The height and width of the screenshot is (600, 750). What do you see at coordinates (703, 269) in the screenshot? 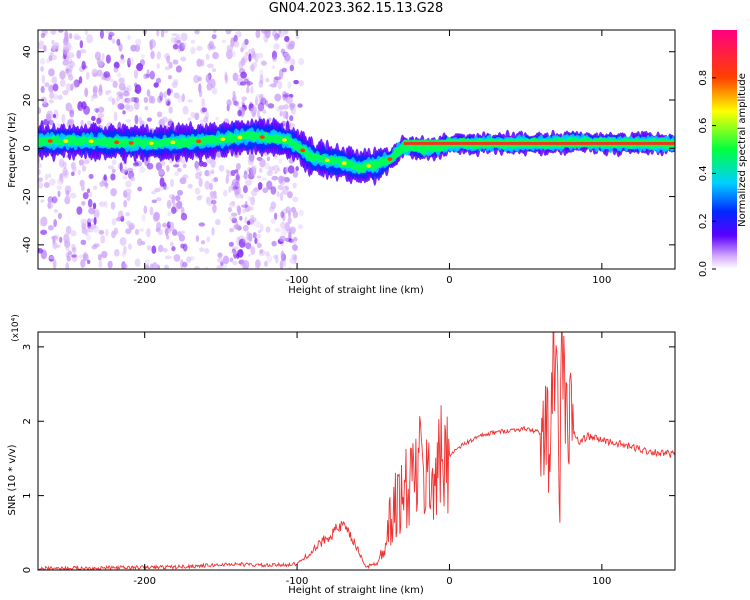
I see `colorbar-tick-label: 0.0` at bounding box center [703, 269].